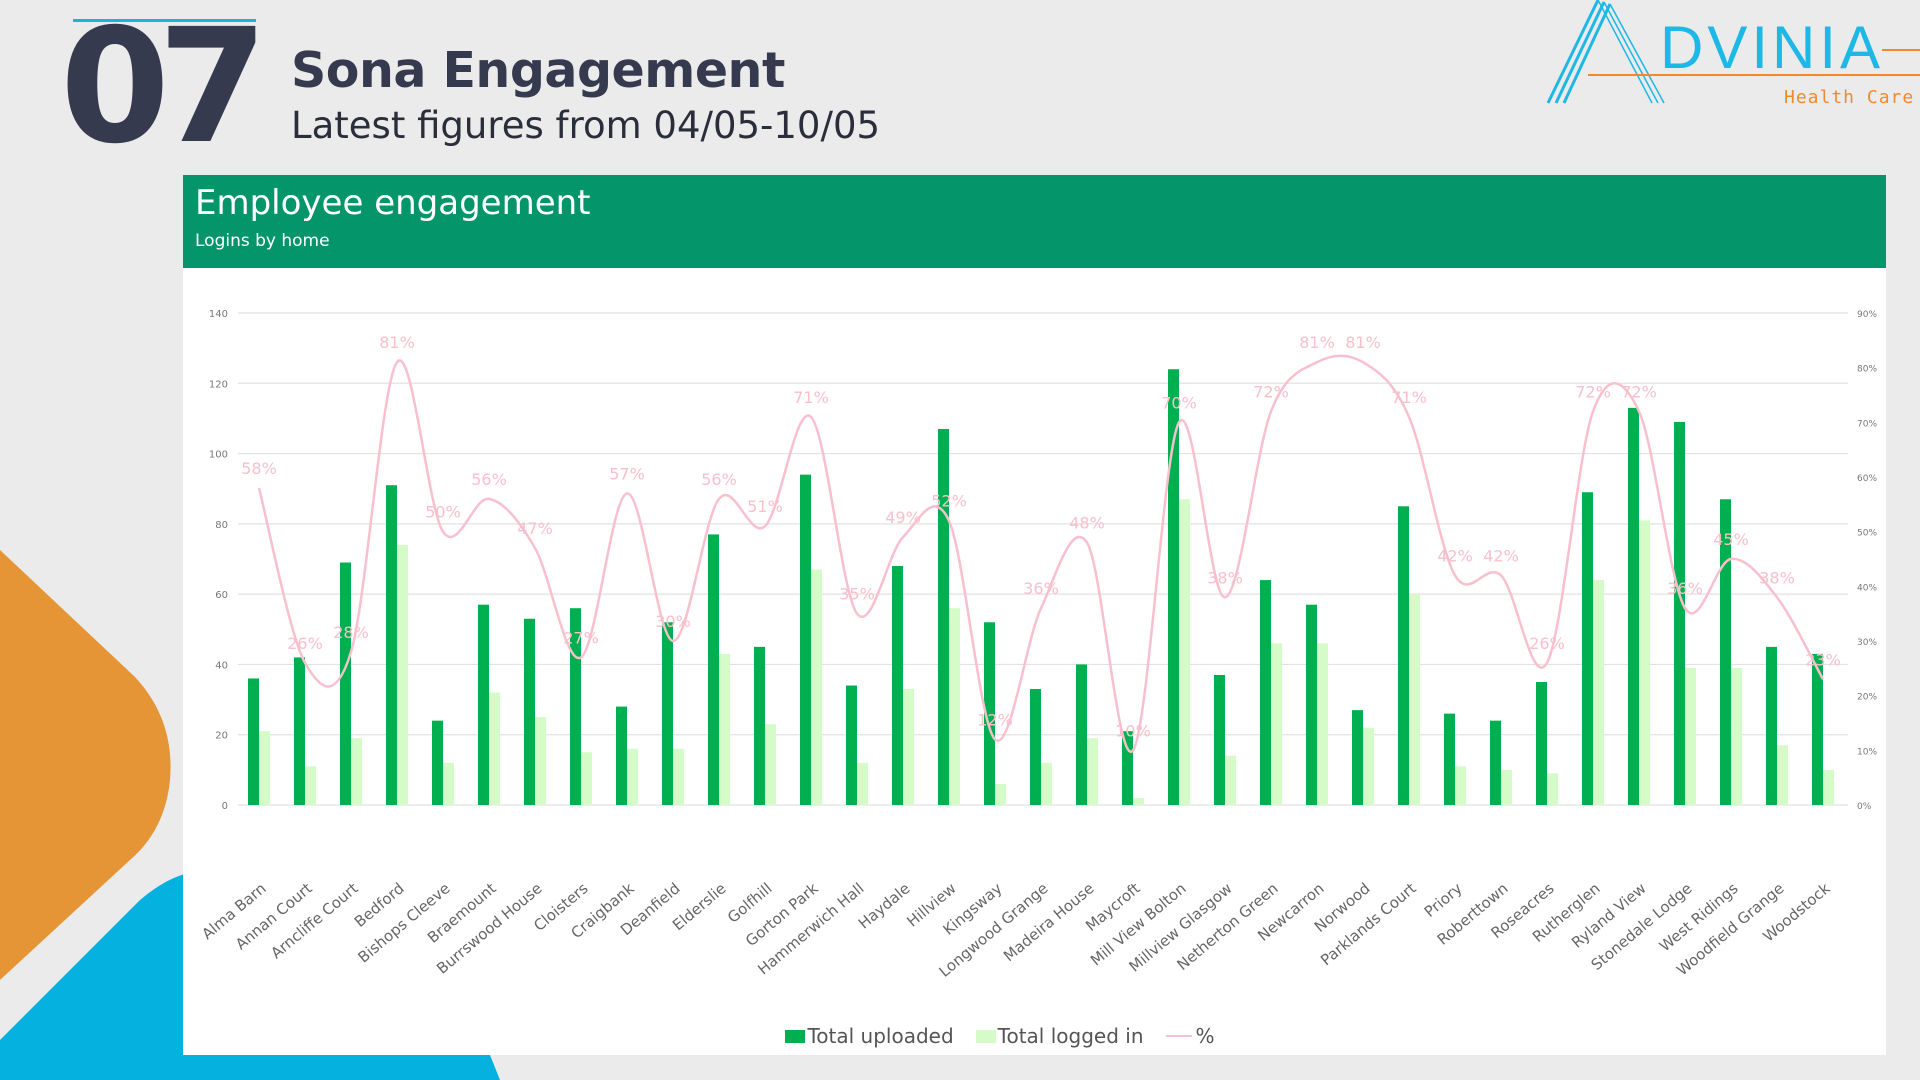 The image size is (1920, 1080). Describe the element at coordinates (393, 203) in the screenshot. I see `panel-title: Employee engagement` at that location.